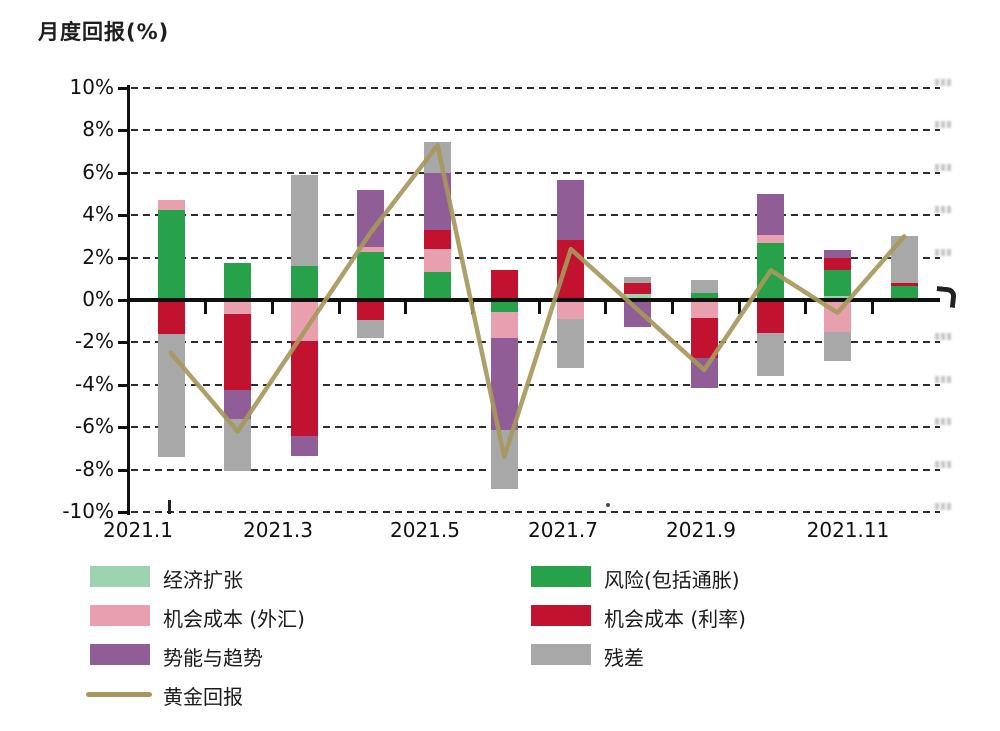  Describe the element at coordinates (119, 694) in the screenshot. I see `legend-line-swatch` at that location.